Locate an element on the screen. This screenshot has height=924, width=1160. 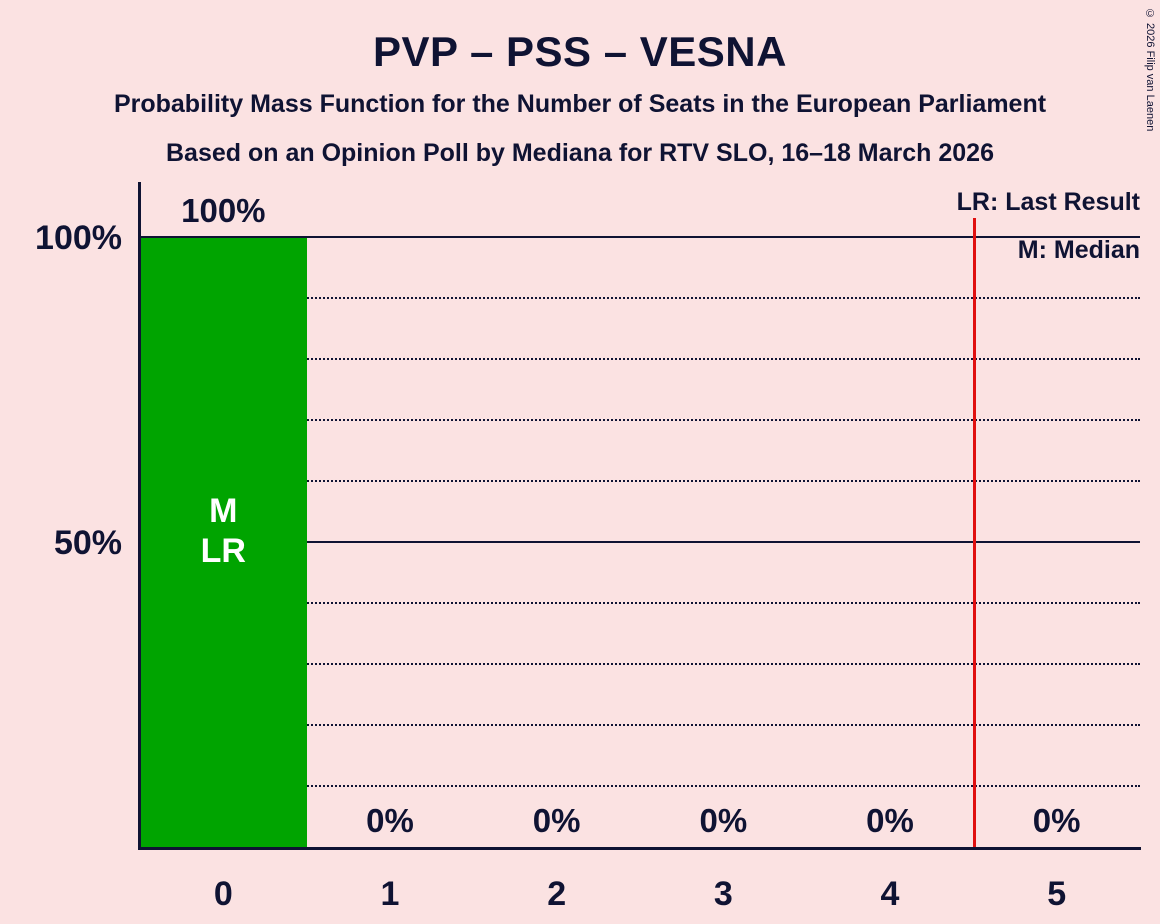
bar-slot-4: 0% is located at coordinates (890, 543).